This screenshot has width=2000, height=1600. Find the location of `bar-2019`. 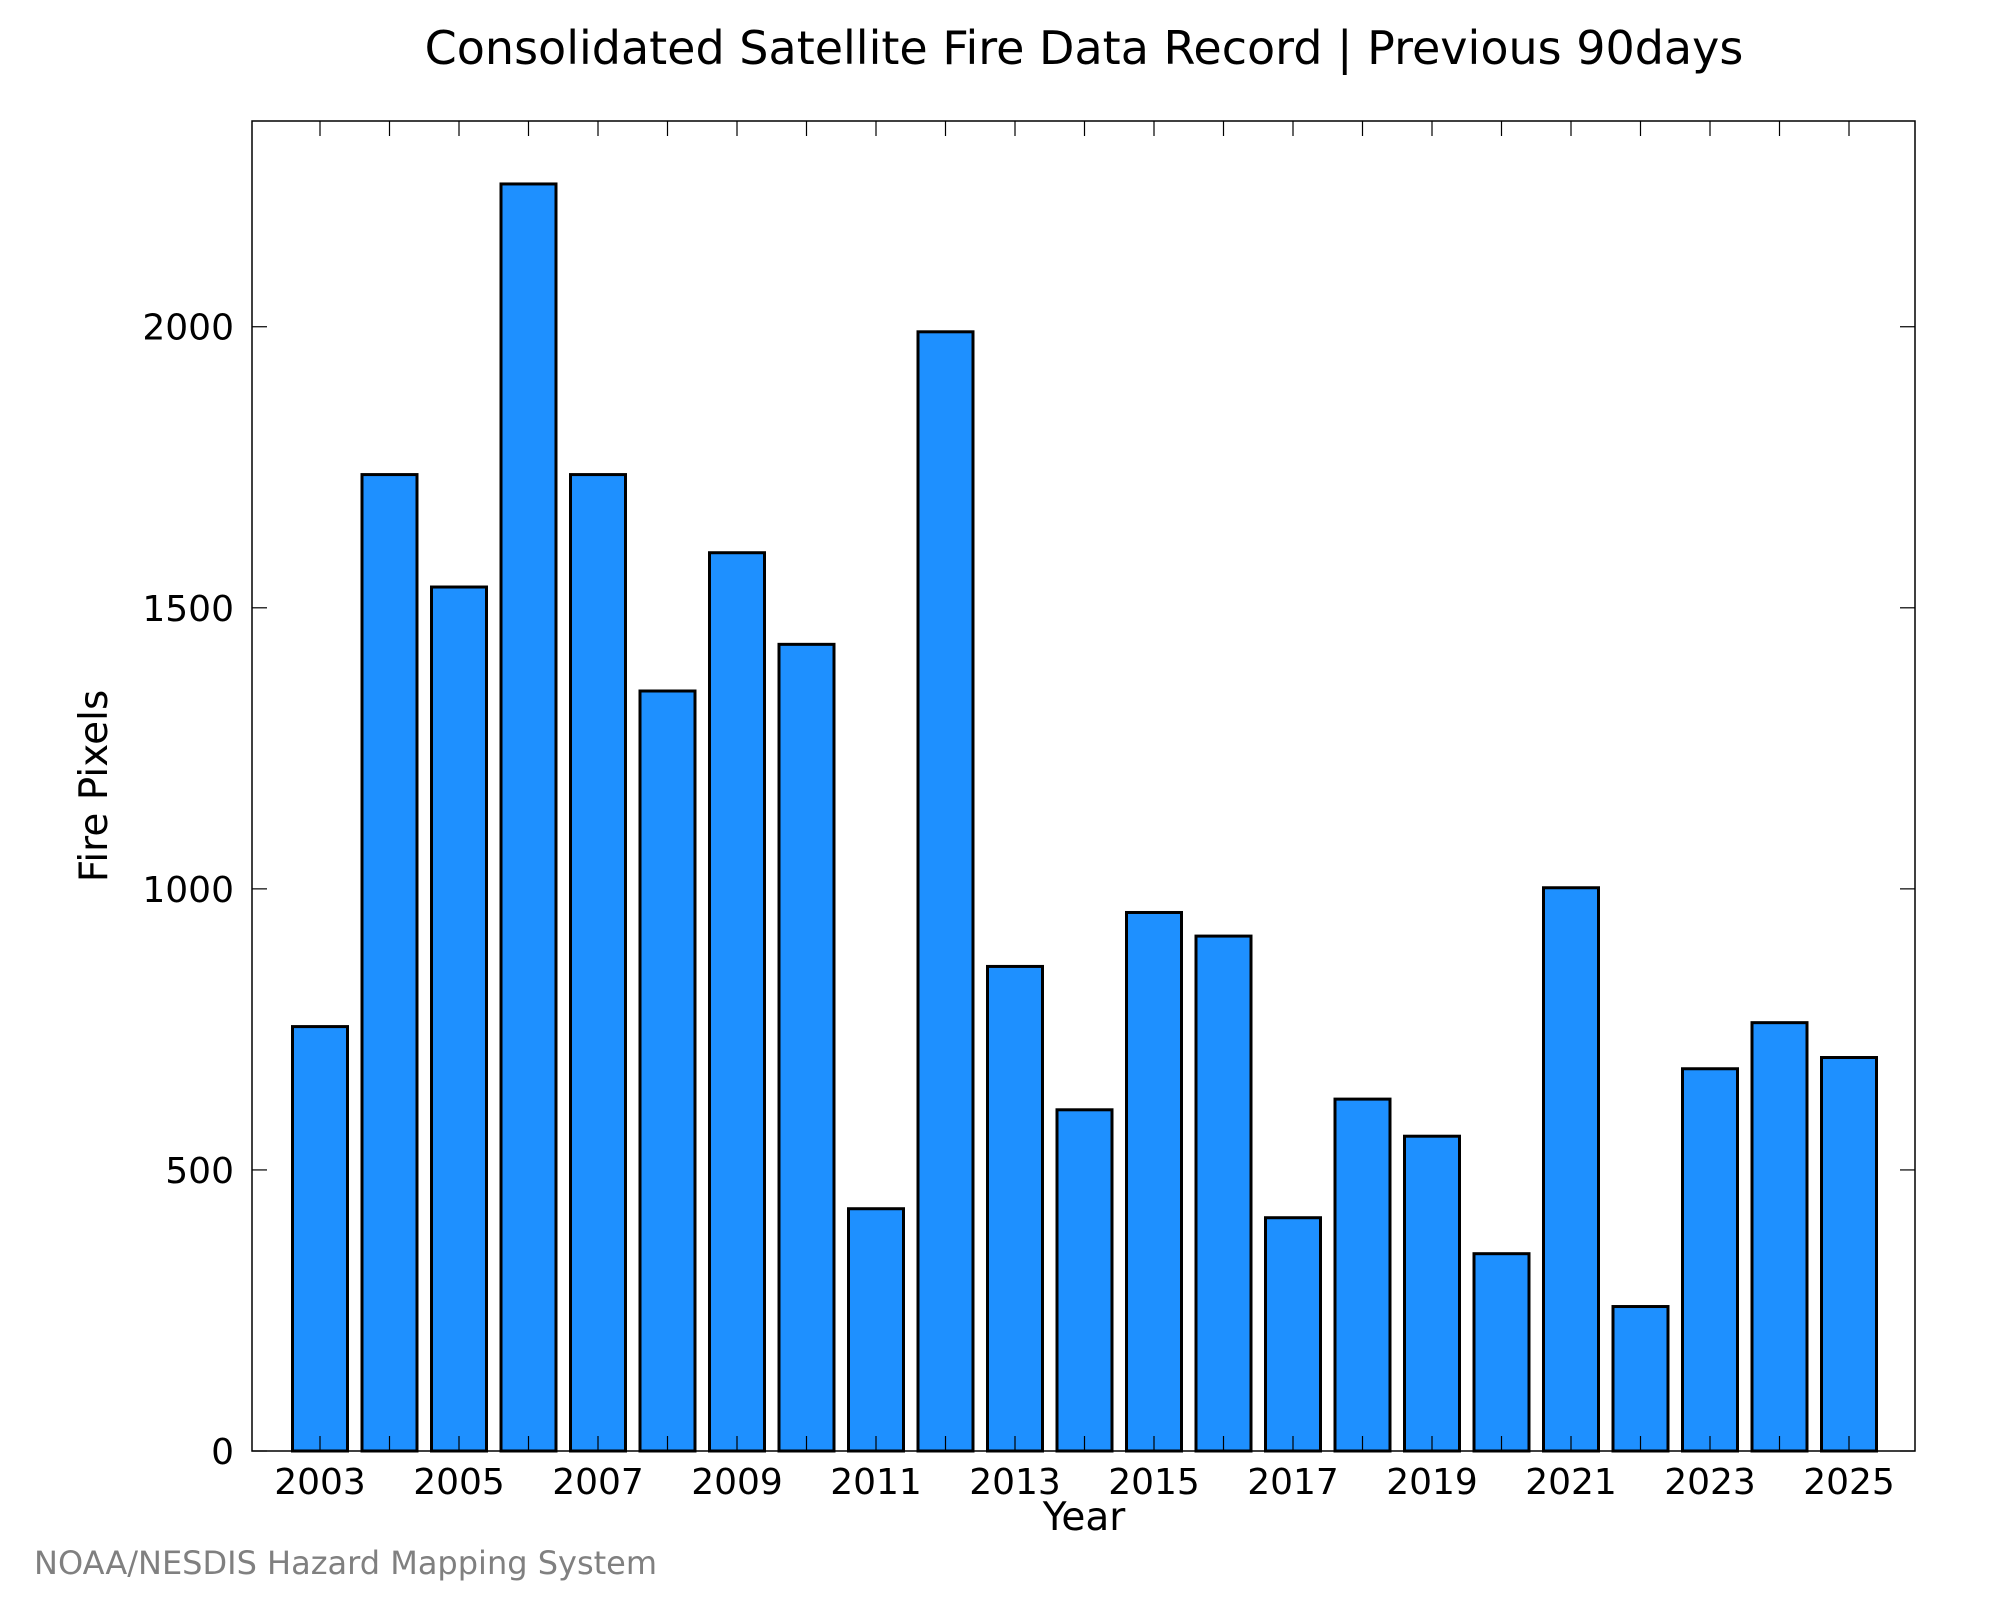

bar-2019 is located at coordinates (1432, 1293).